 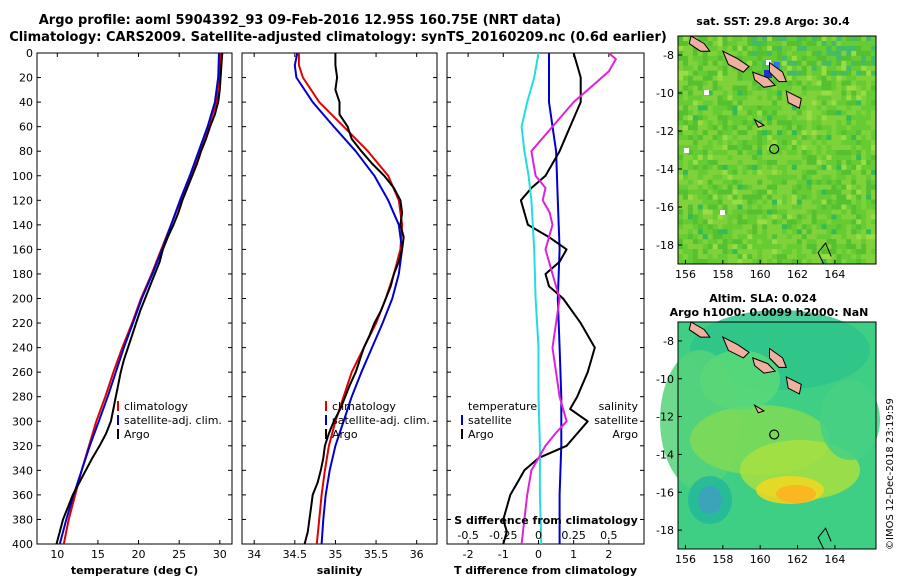 What do you see at coordinates (573, 554) in the screenshot?
I see `x-tick-label: 1` at bounding box center [573, 554].